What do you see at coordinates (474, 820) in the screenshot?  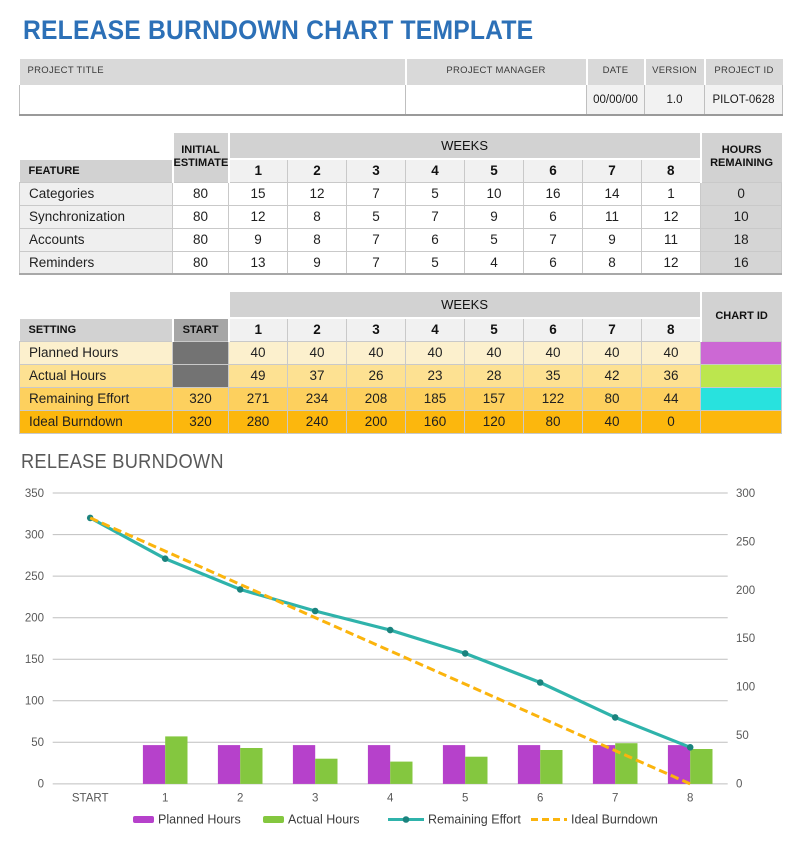 I see `svg-text: Remaining Effort` at bounding box center [474, 820].